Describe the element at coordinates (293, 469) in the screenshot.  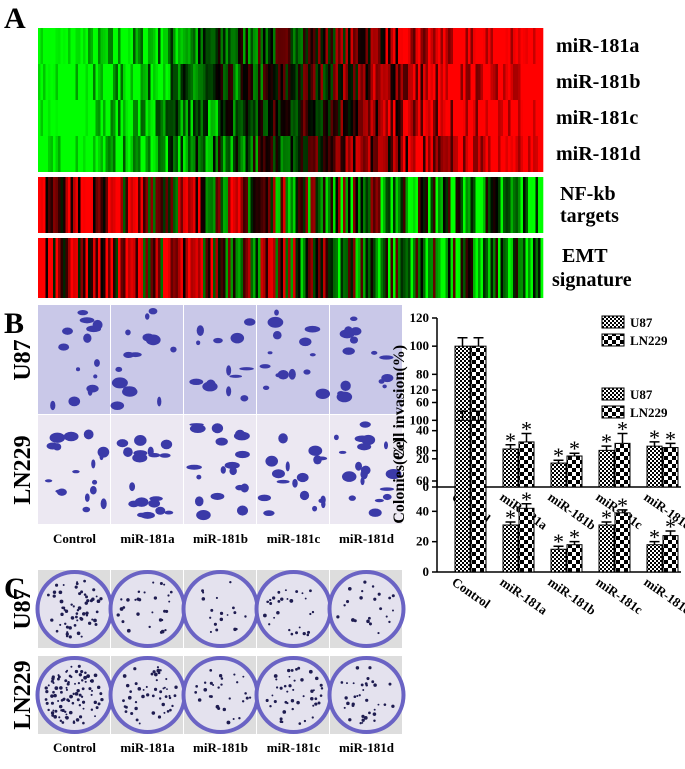
I see `micrograph` at that location.